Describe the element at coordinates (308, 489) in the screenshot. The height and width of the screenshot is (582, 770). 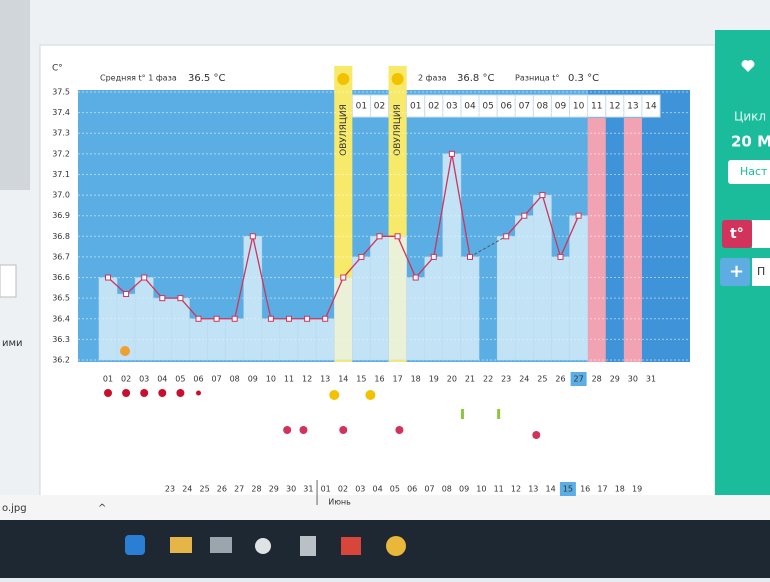
I see `calendar-date: 31` at that location.